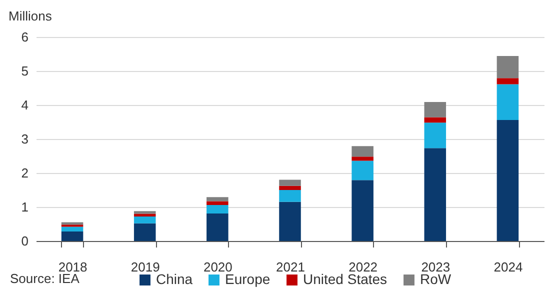  I want to click on y-tick-label: 0, so click(24, 241).